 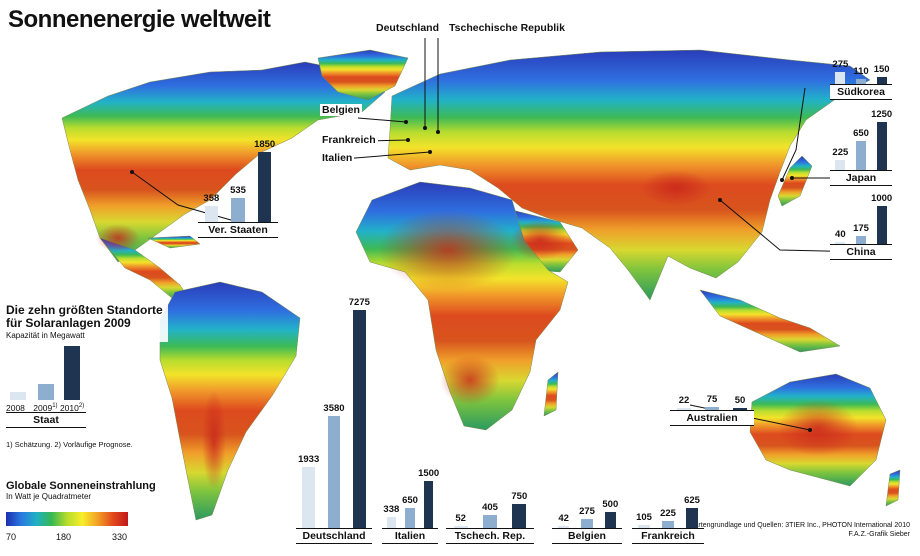 I want to click on legend-bar-2009, so click(x=46, y=392).